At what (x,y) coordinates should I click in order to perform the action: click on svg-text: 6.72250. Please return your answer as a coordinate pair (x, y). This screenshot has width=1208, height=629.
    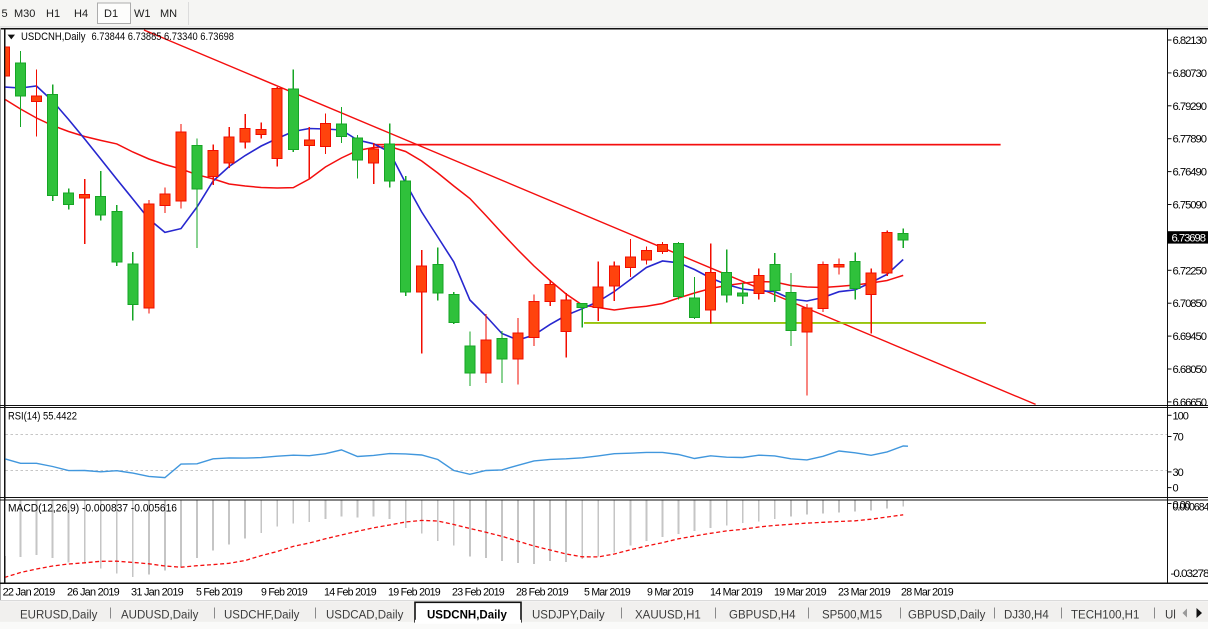
    Looking at the image, I should click on (1190, 271).